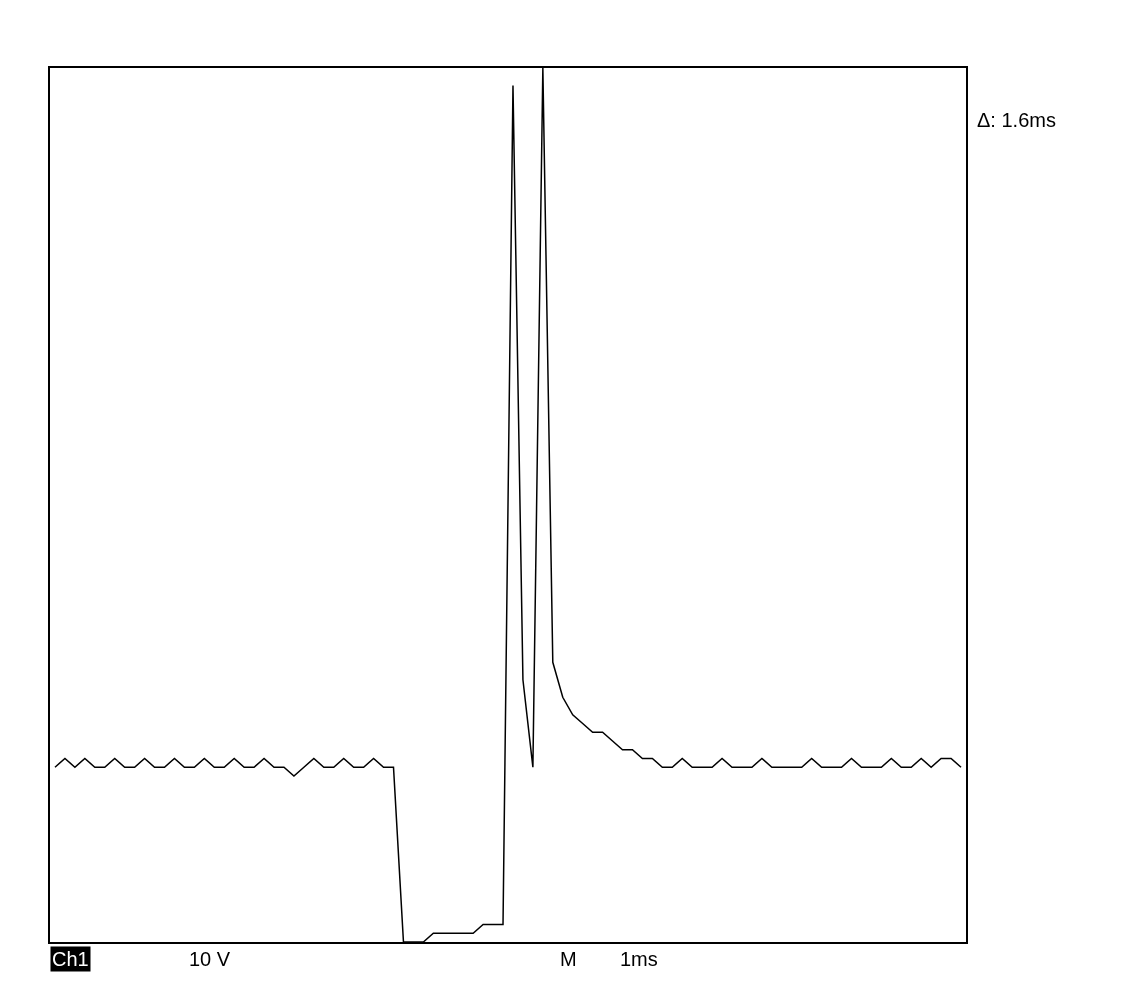  Describe the element at coordinates (639, 959) in the screenshot. I see `text: 1ms` at that location.